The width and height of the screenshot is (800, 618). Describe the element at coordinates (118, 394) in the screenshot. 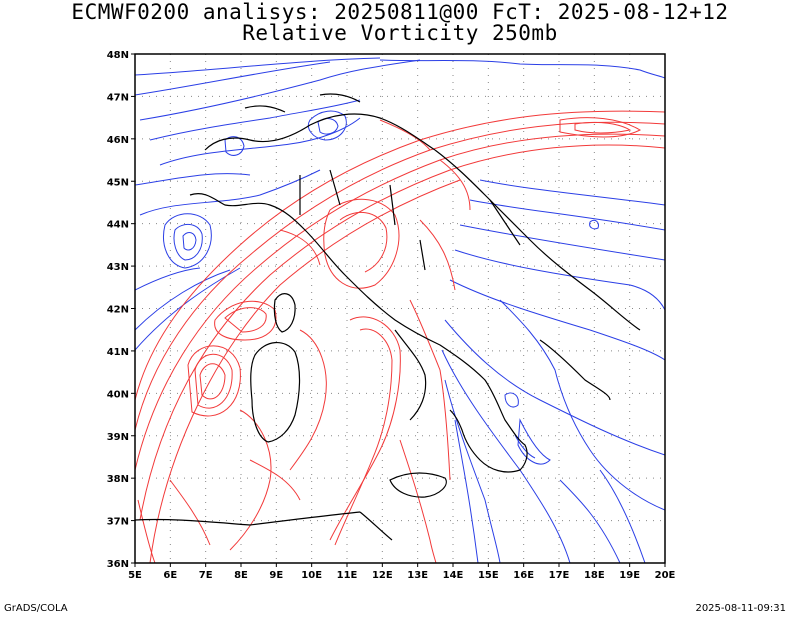

I see `lat-tick-label: 40N` at that location.